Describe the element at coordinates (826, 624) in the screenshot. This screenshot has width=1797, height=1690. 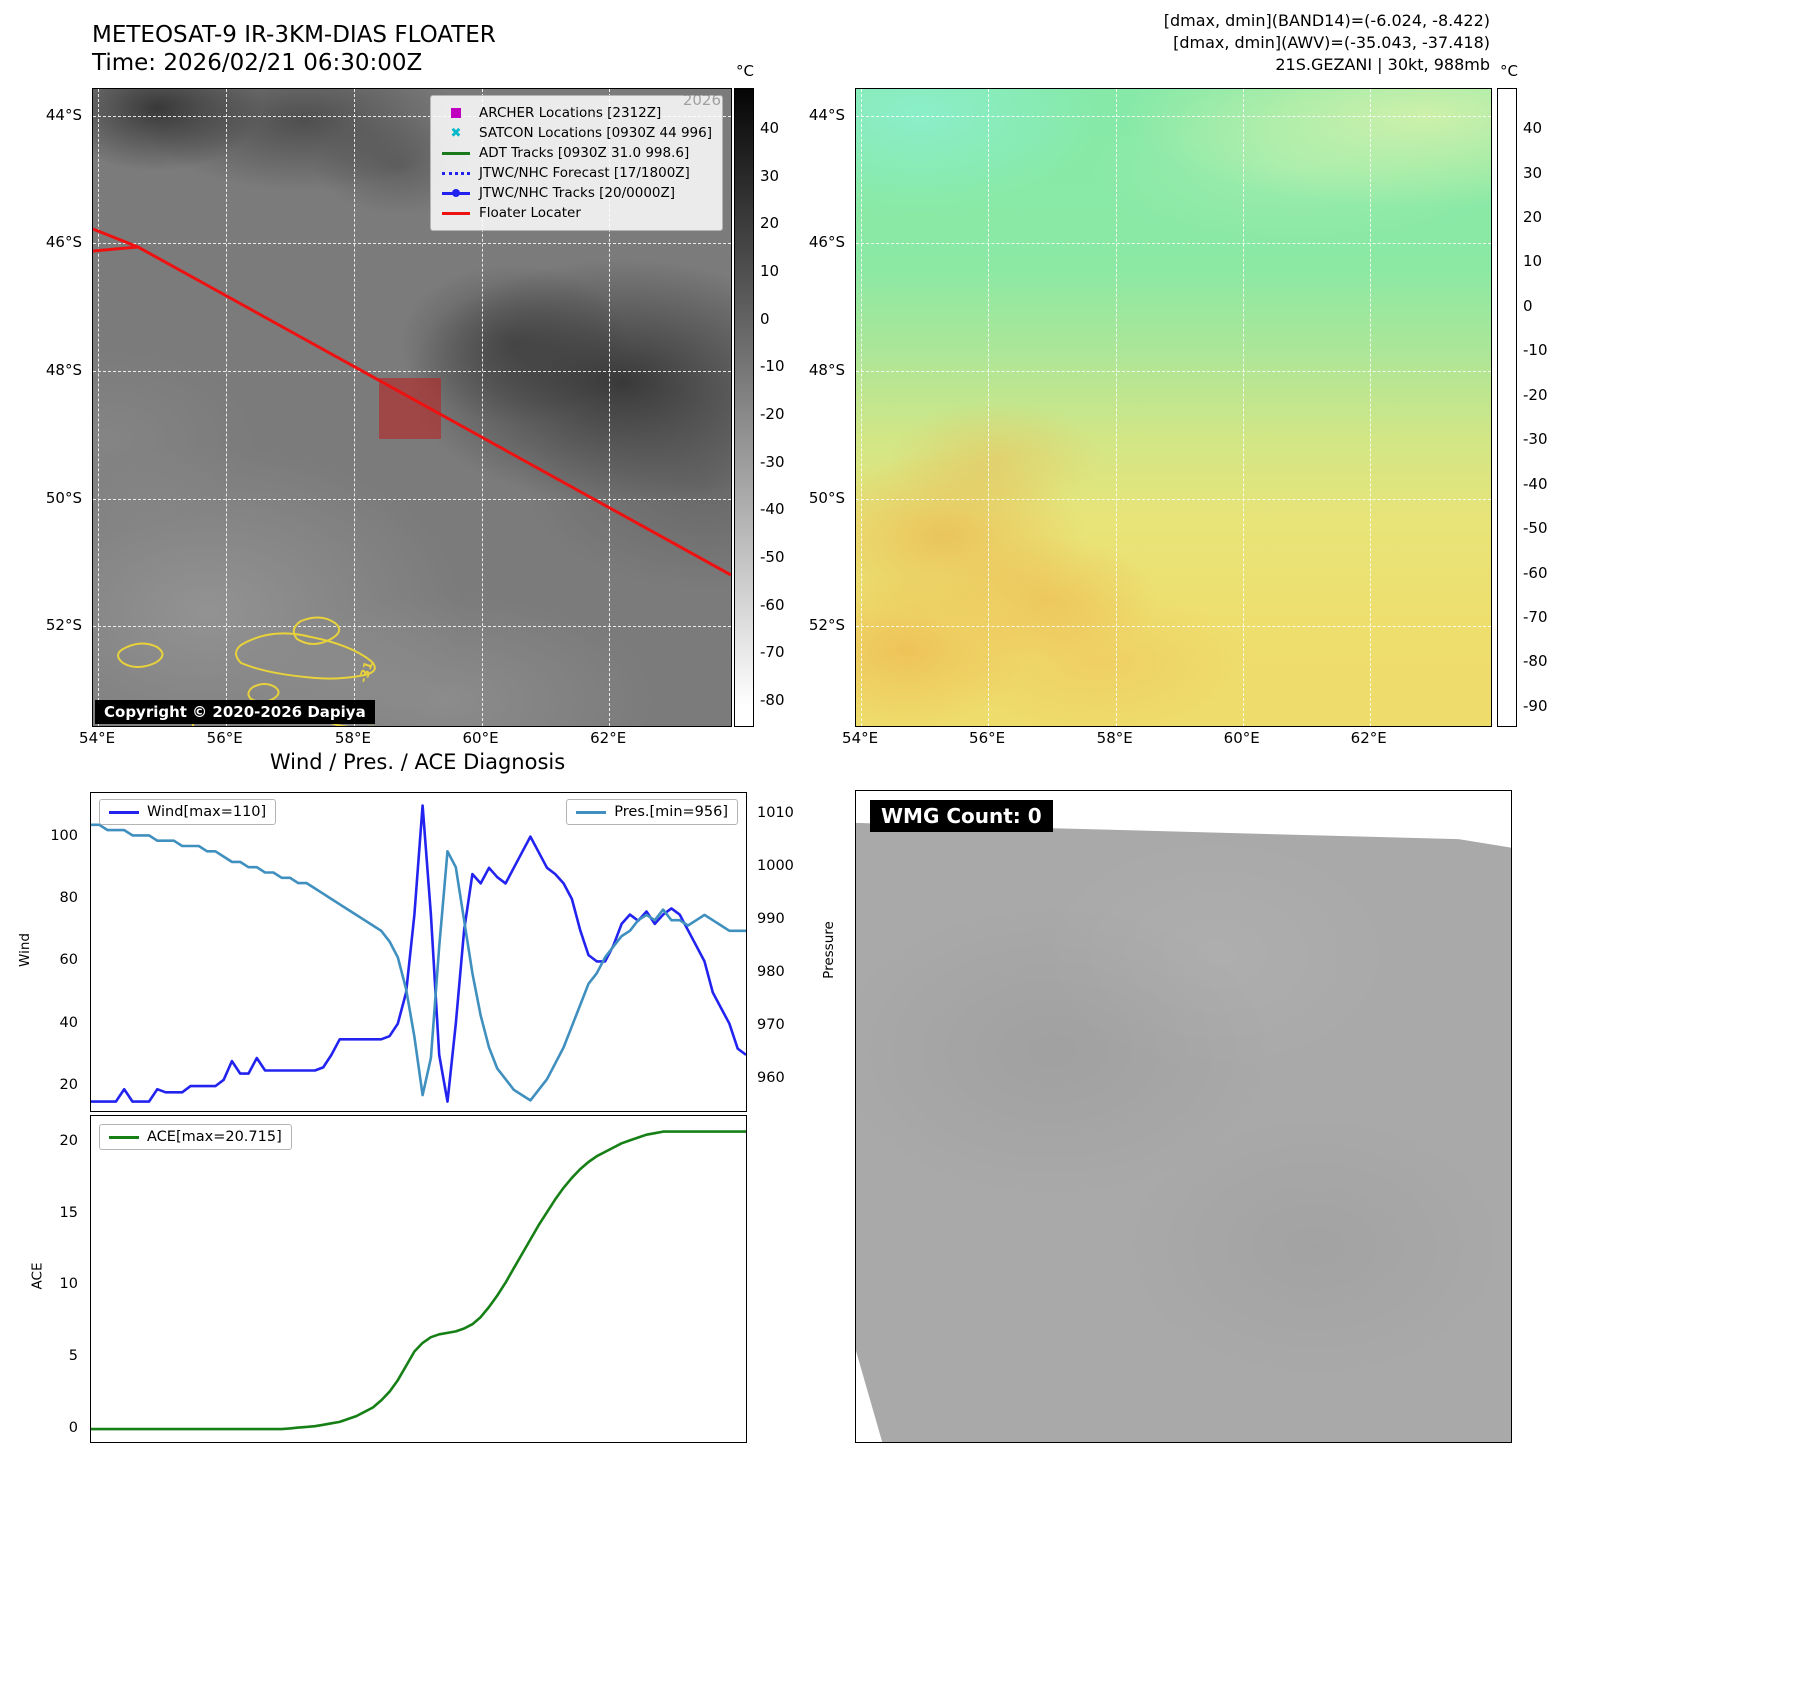
I see `lat-tick-label: 52°S` at that location.